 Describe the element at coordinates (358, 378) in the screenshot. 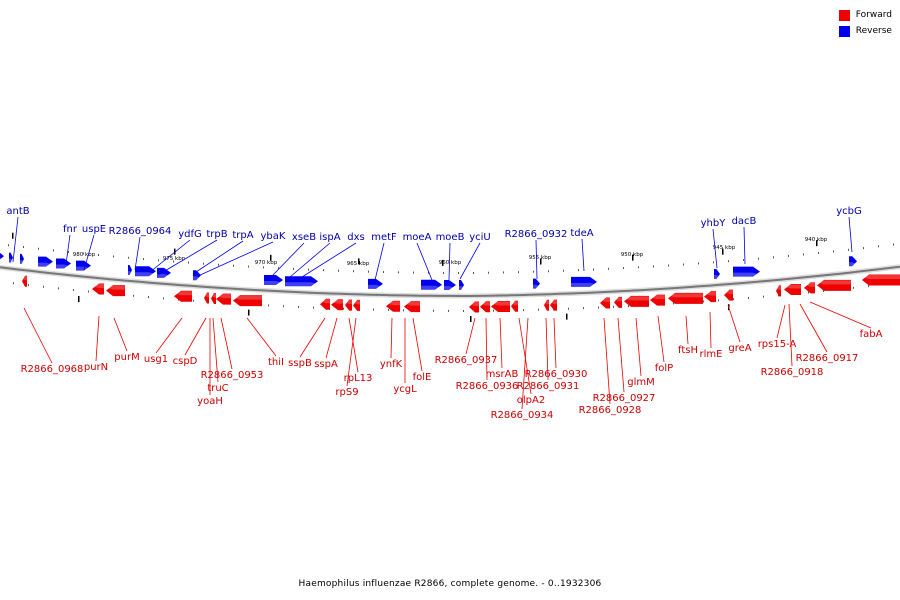

I see `forward-gene-label-rpl13: rpL13` at that location.